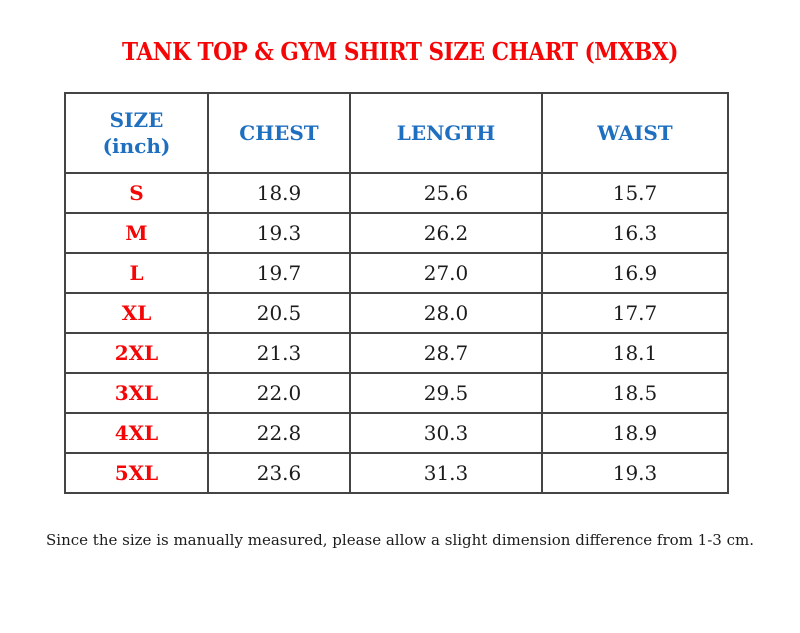 This screenshot has width=800, height=633. I want to click on waist-value-cell: 16.9, so click(635, 273).